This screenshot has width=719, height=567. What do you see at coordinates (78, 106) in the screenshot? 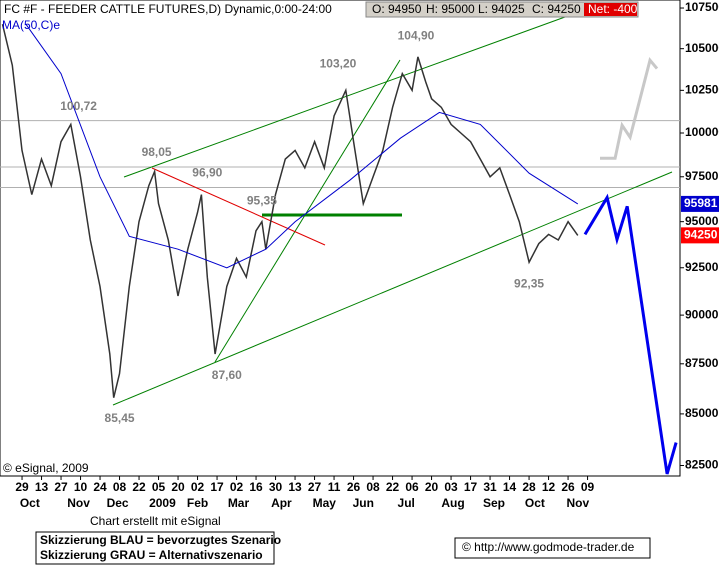
I see `annotation: 100,72` at bounding box center [78, 106].